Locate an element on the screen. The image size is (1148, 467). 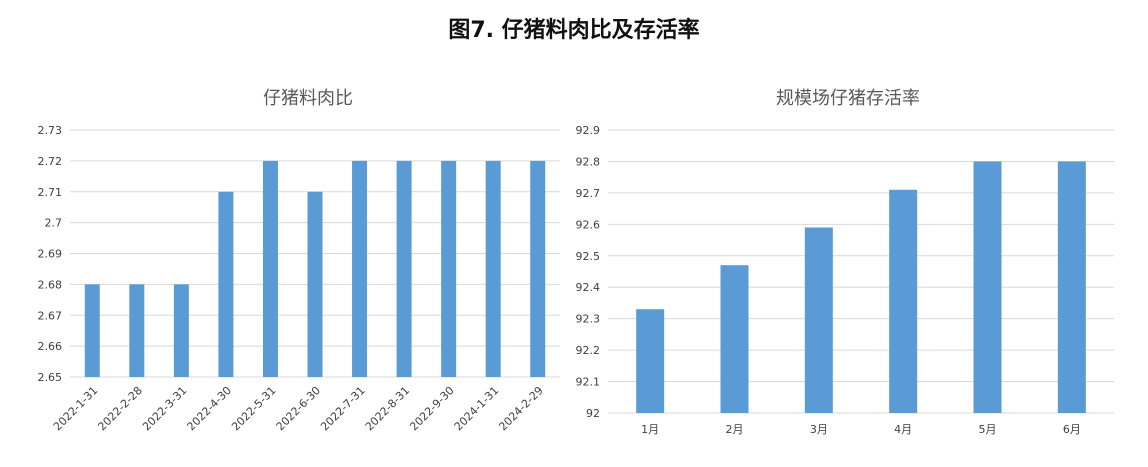
chart-title: 规模场仔猪存活率 is located at coordinates (848, 98).